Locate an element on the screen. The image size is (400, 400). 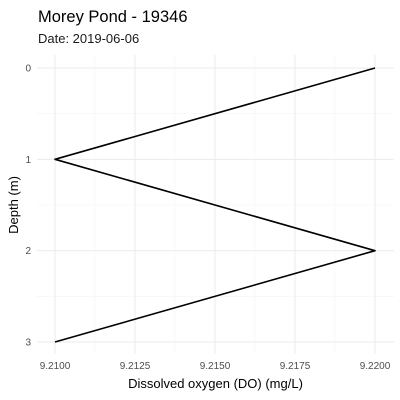
x-tick-label: 9.2200 is located at coordinates (375, 366).